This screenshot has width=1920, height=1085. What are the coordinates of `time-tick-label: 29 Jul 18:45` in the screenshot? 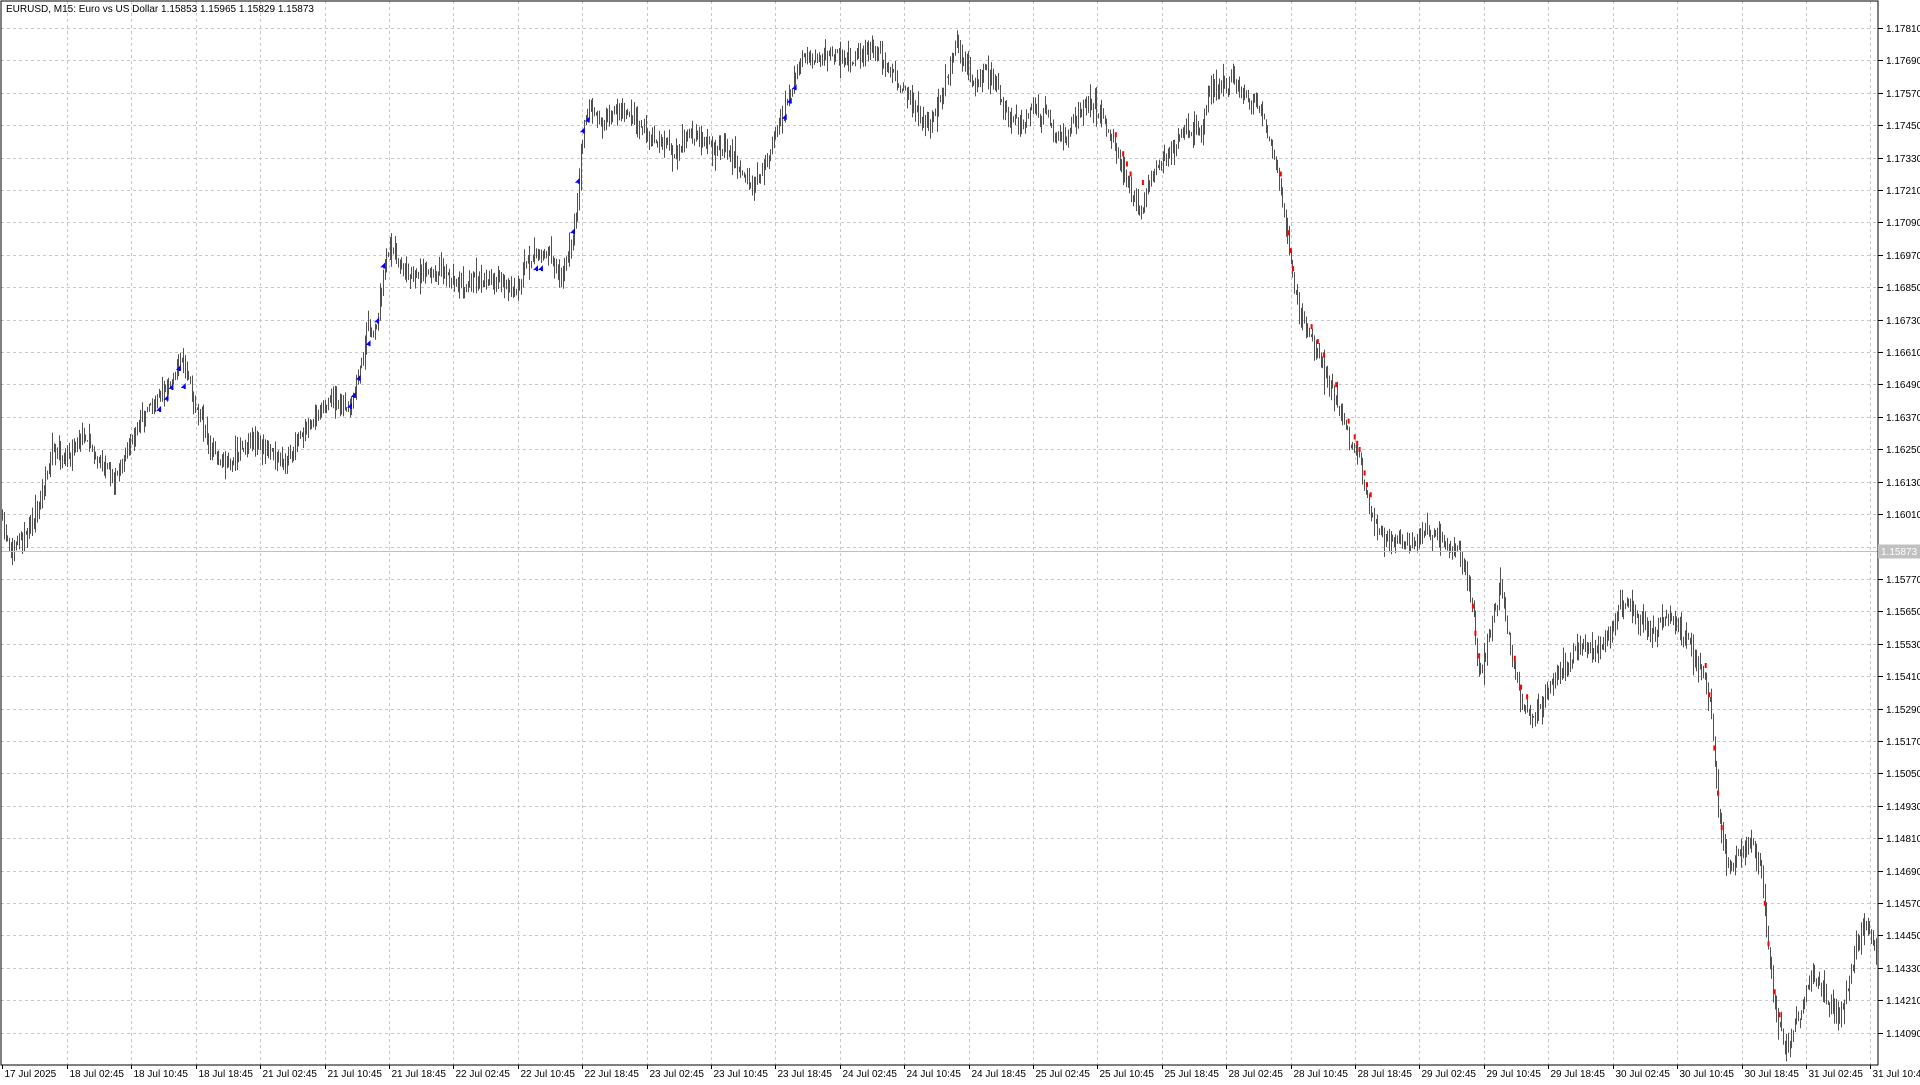 It's located at (1578, 1074).